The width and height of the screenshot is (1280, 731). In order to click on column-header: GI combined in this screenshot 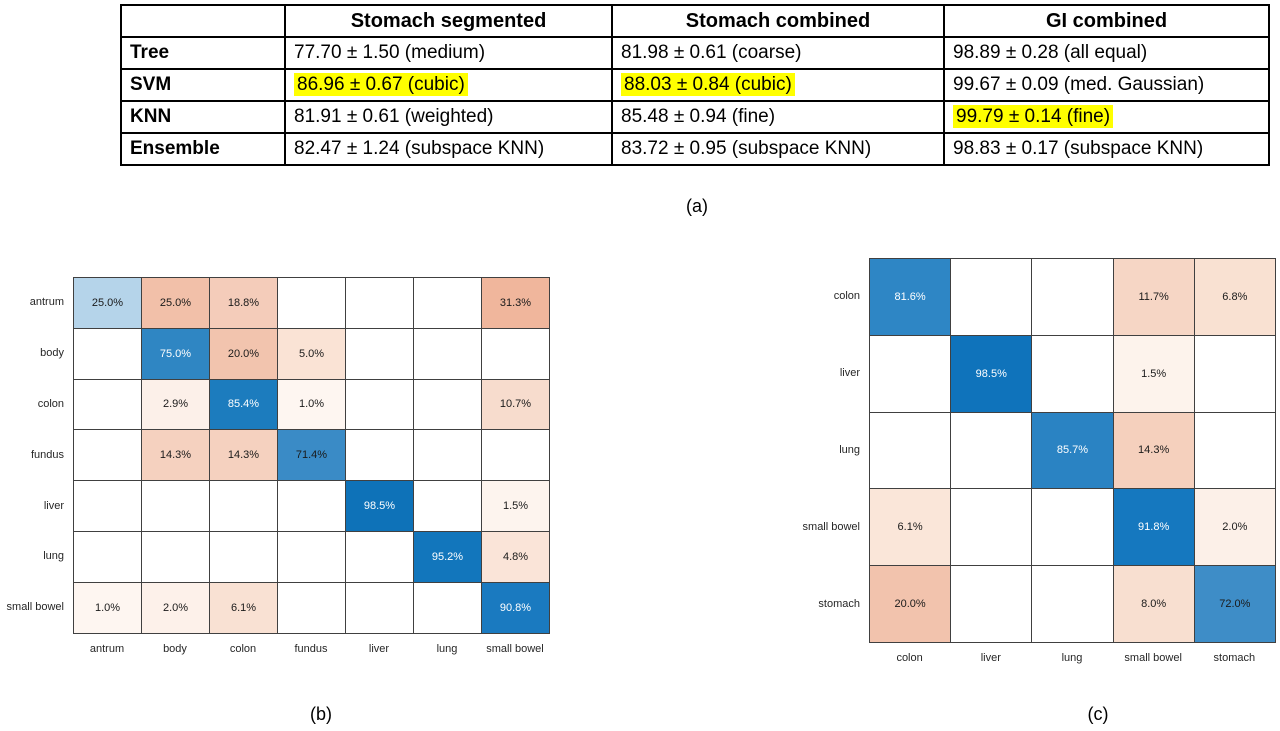, I will do `click(1106, 21)`.